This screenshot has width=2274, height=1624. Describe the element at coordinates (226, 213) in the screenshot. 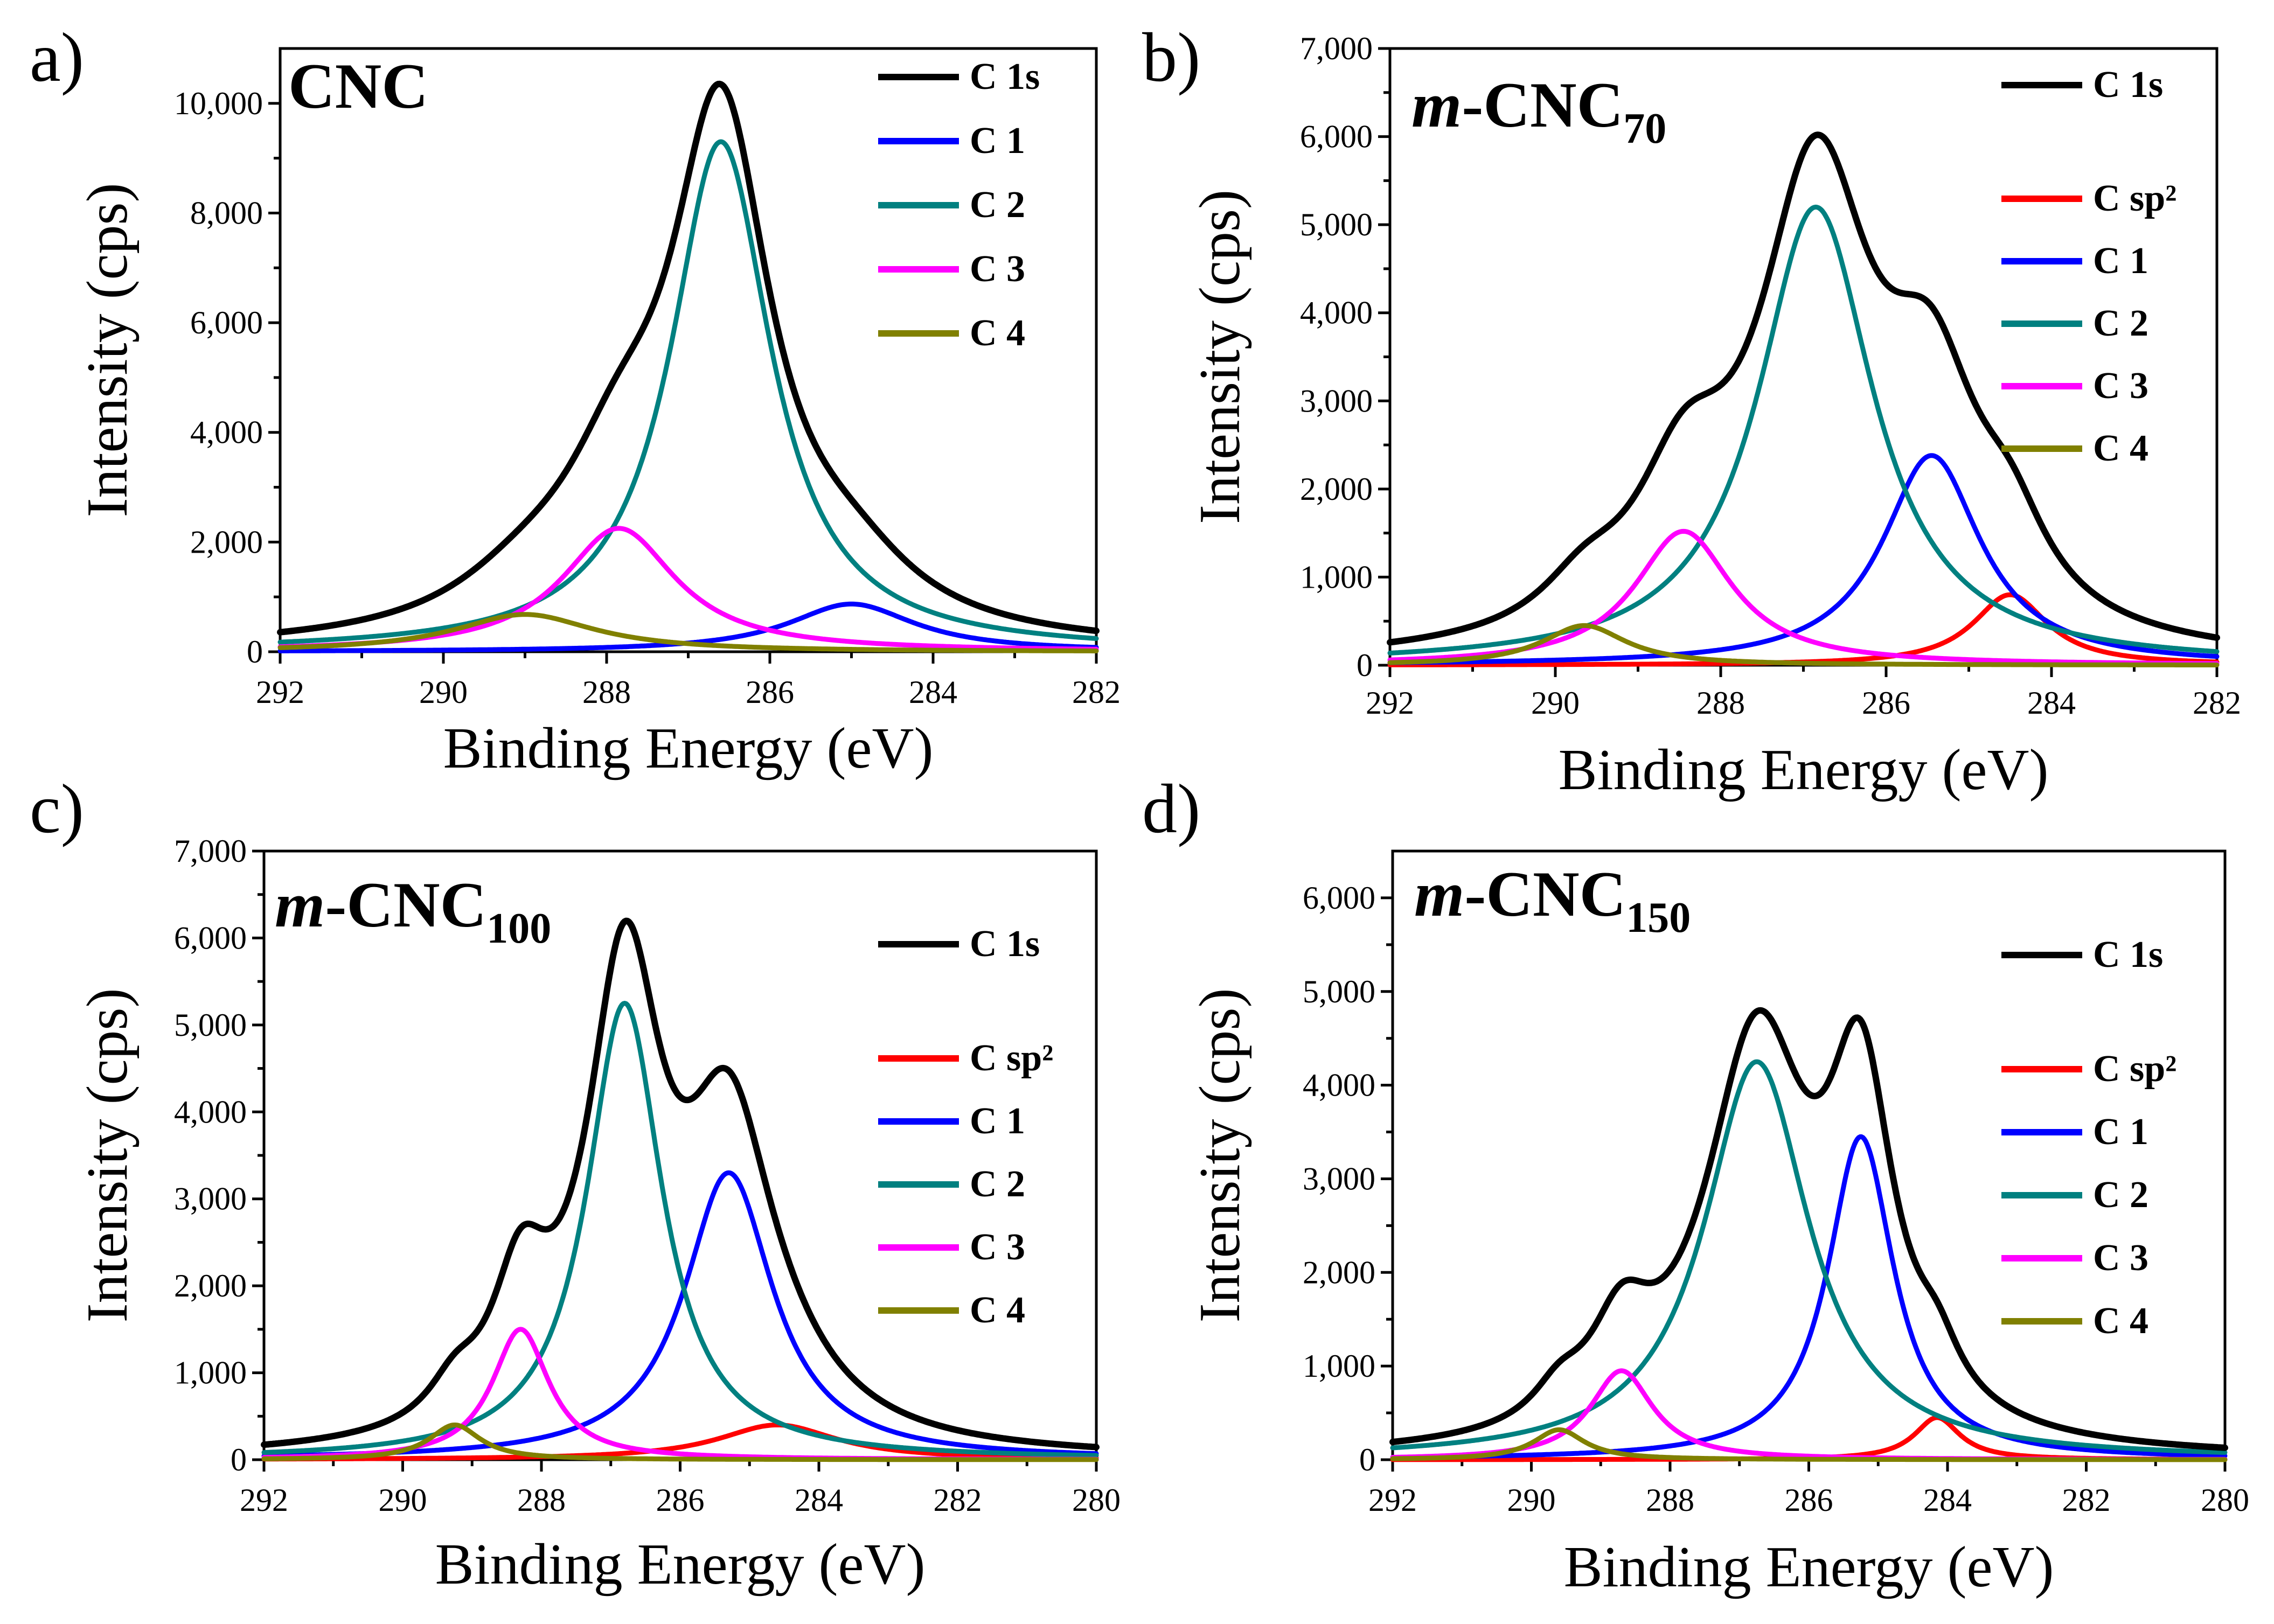

I see `y-tick-label: 8,000` at that location.